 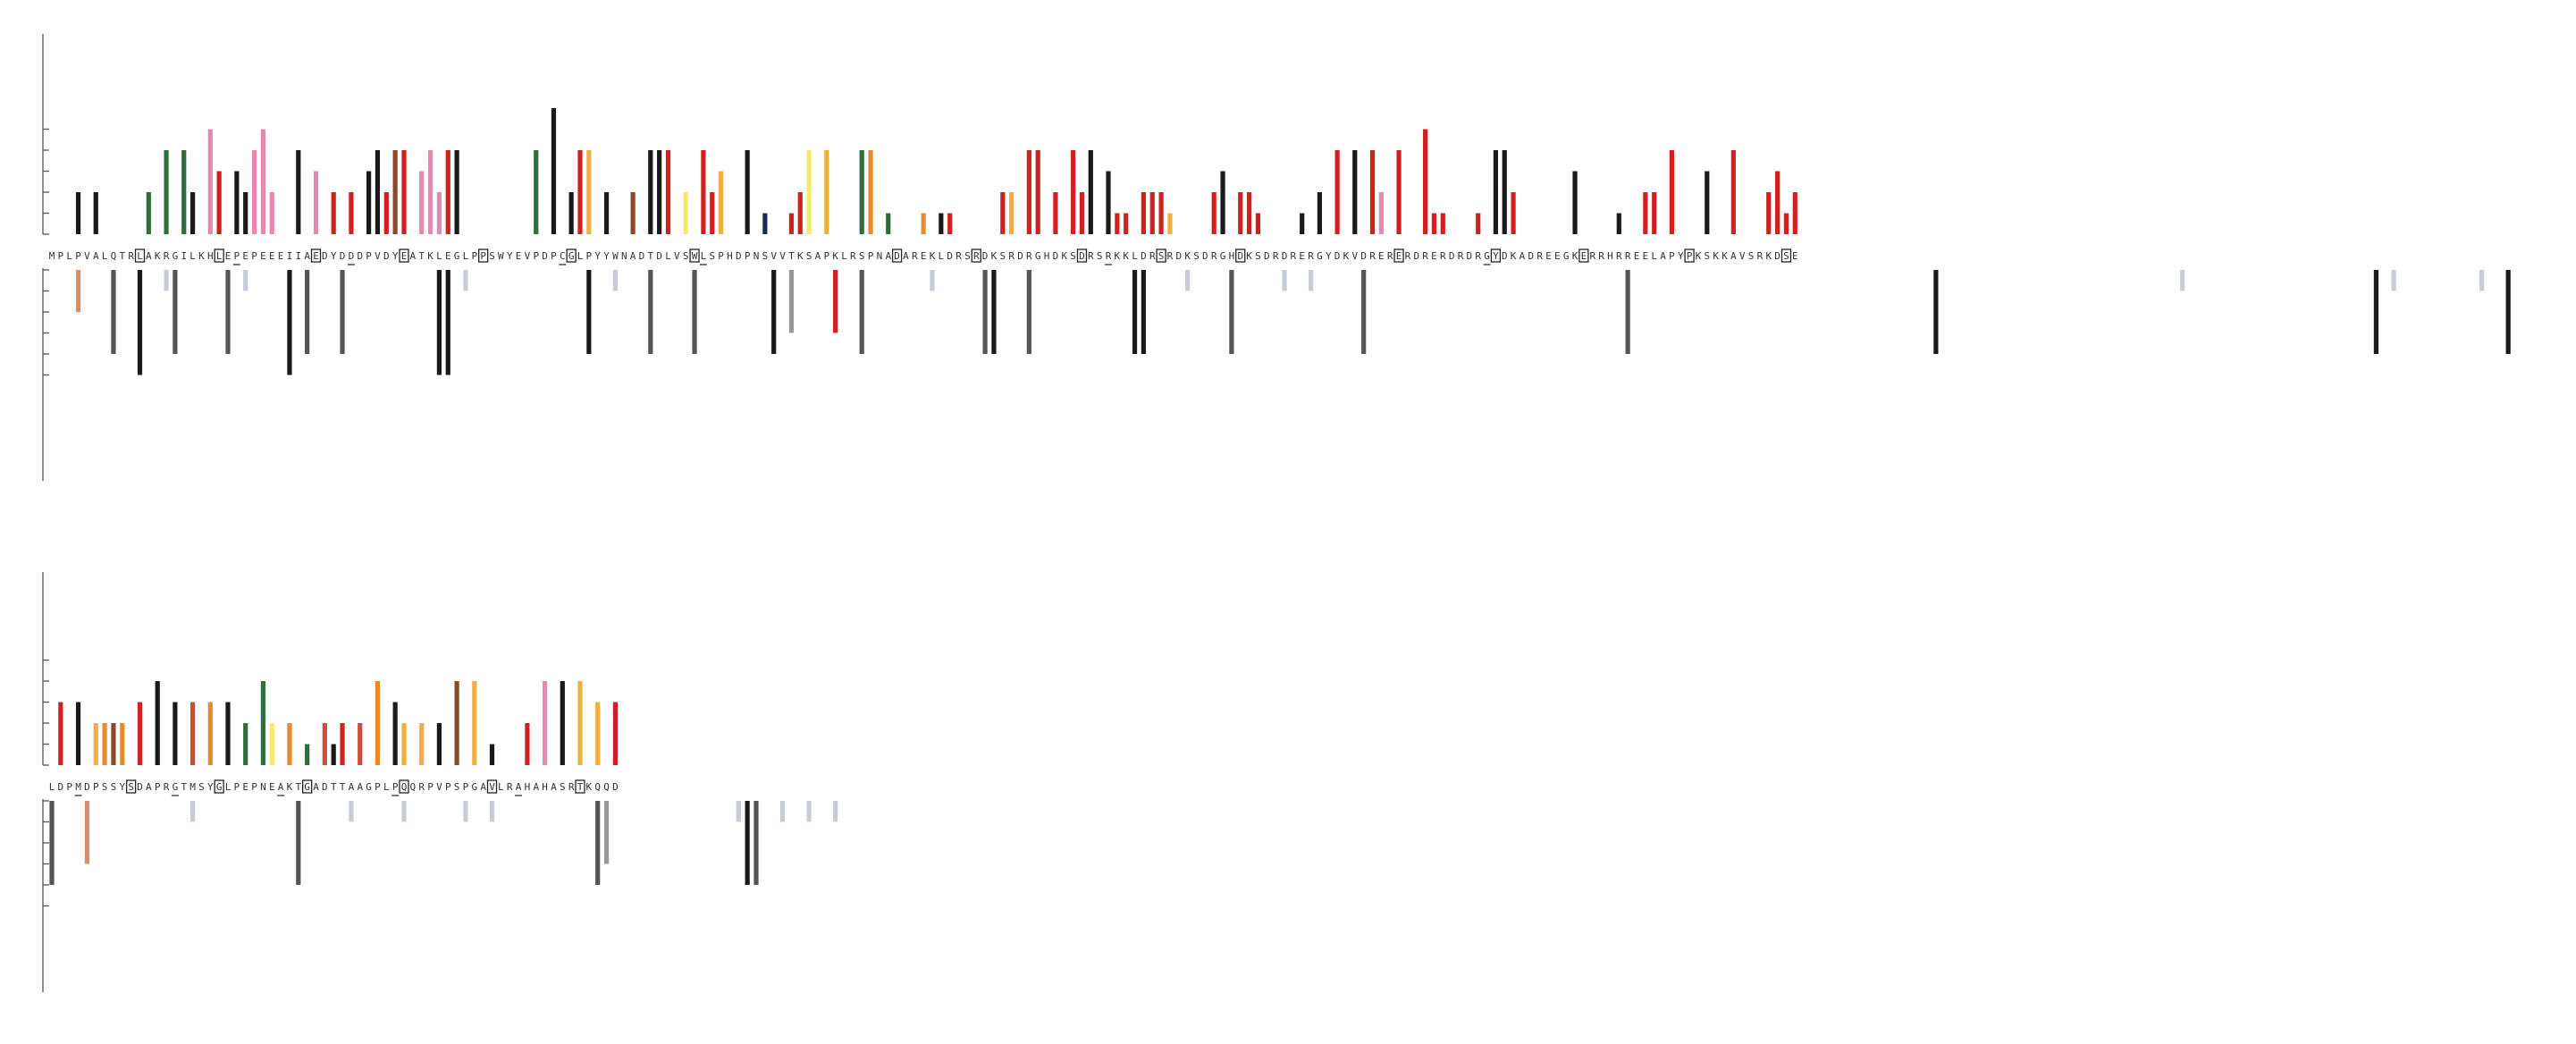 I want to click on sequence-letter: I, so click(x=290, y=256).